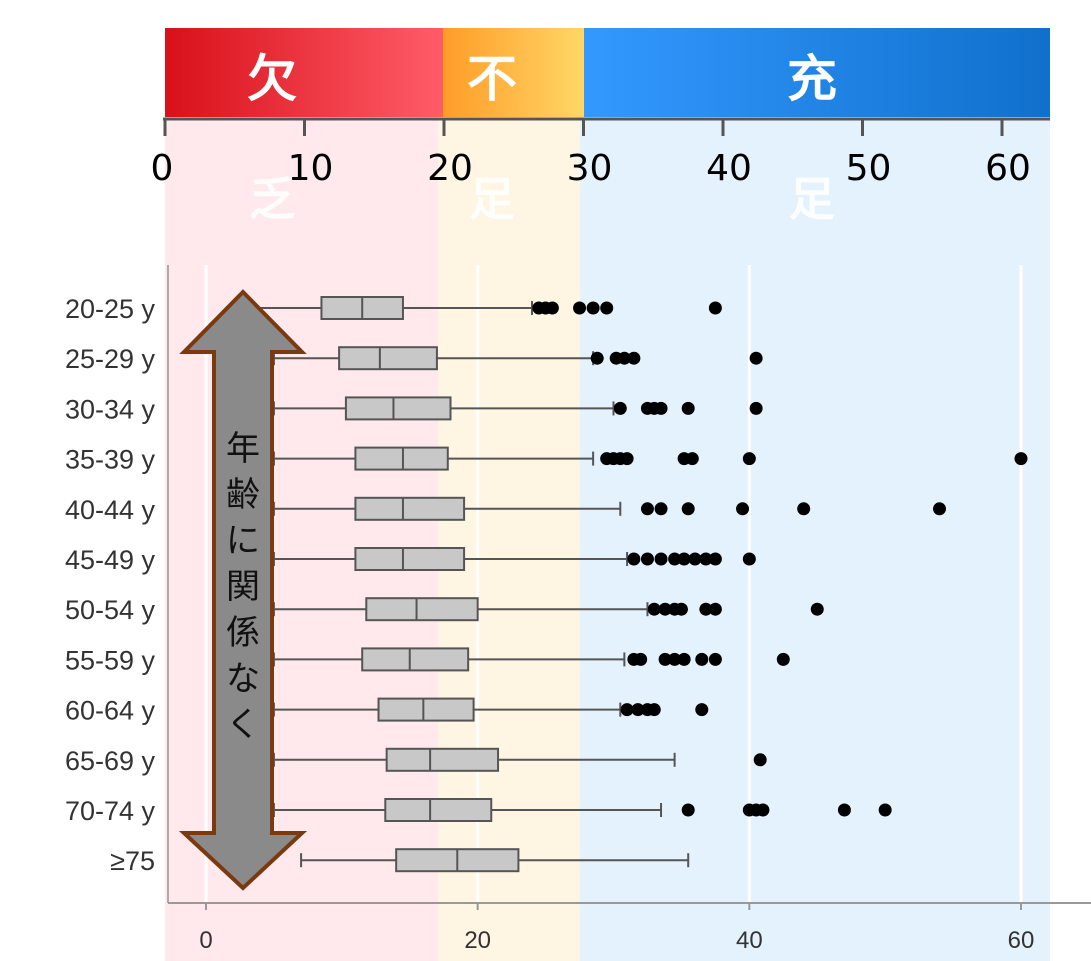 This screenshot has width=1091, height=961. I want to click on top-scale-tick-label: 0, so click(162, 168).